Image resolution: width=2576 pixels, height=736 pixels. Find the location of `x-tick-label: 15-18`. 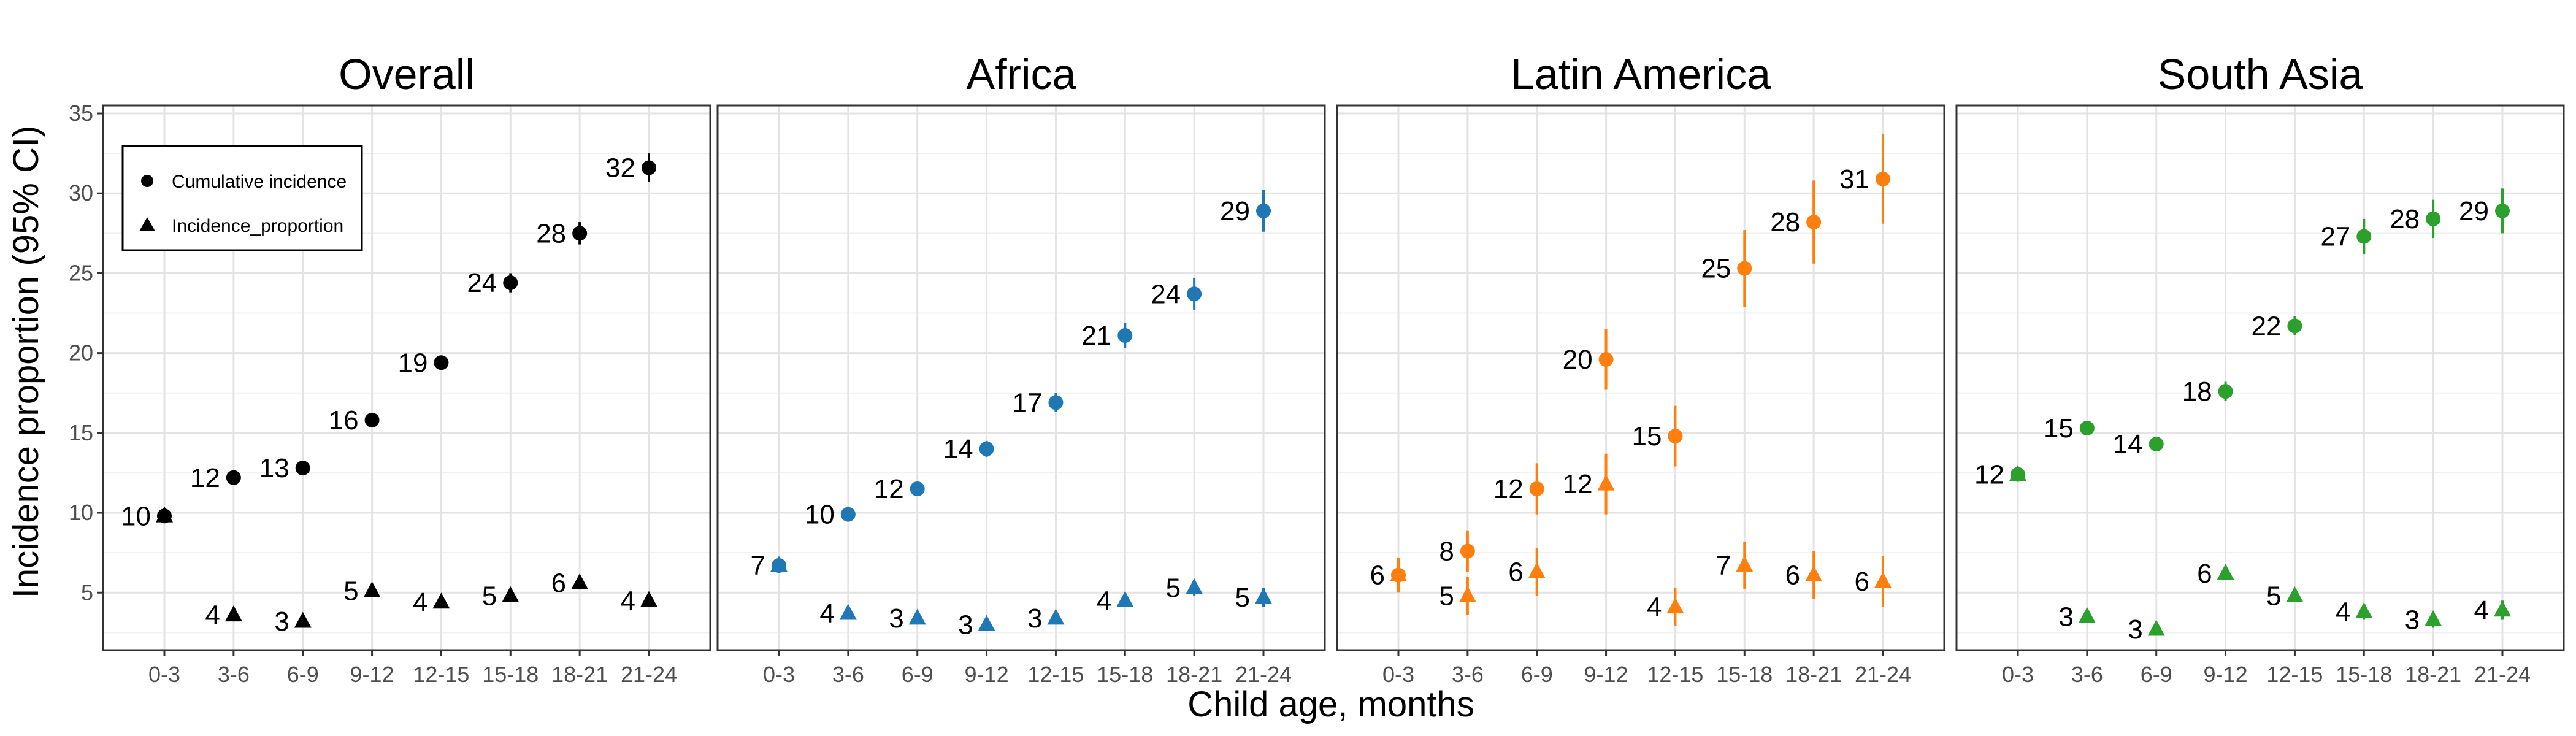

x-tick-label: 15-18 is located at coordinates (510, 674).